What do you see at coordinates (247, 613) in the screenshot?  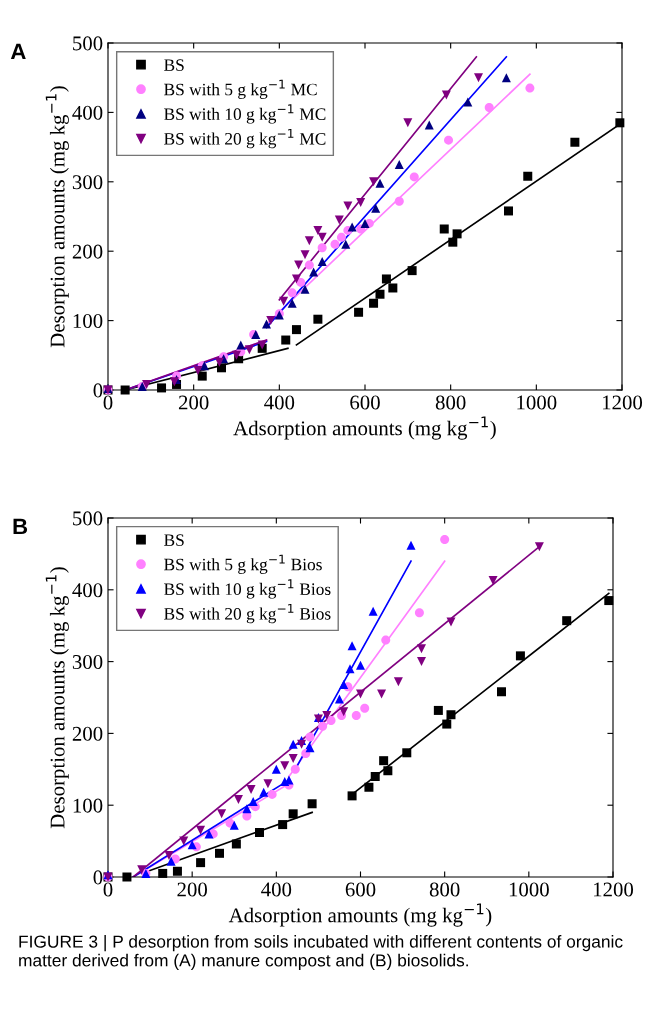 I see `legend-label: BS with 20 g kg$^{−1}$ Bios` at bounding box center [247, 613].